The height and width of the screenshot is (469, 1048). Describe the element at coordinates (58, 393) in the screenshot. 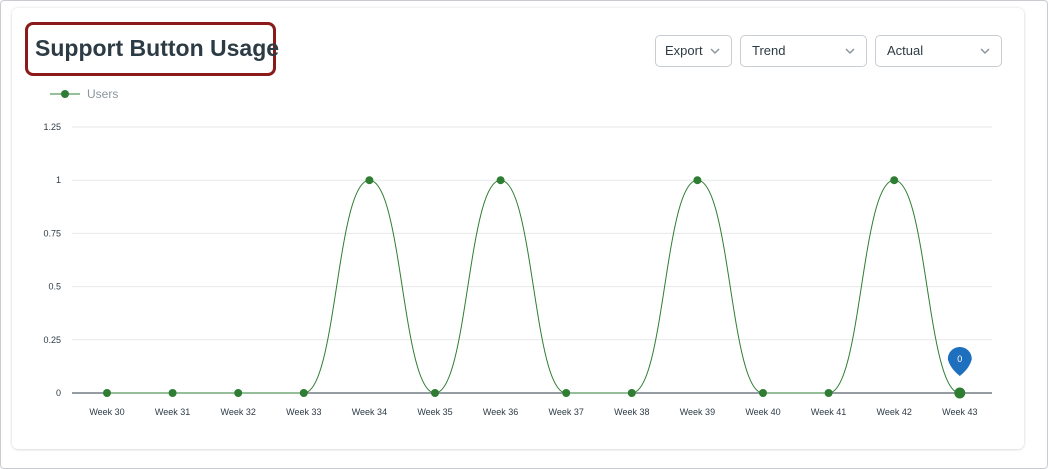

I see `y-tick-label: 0` at that location.